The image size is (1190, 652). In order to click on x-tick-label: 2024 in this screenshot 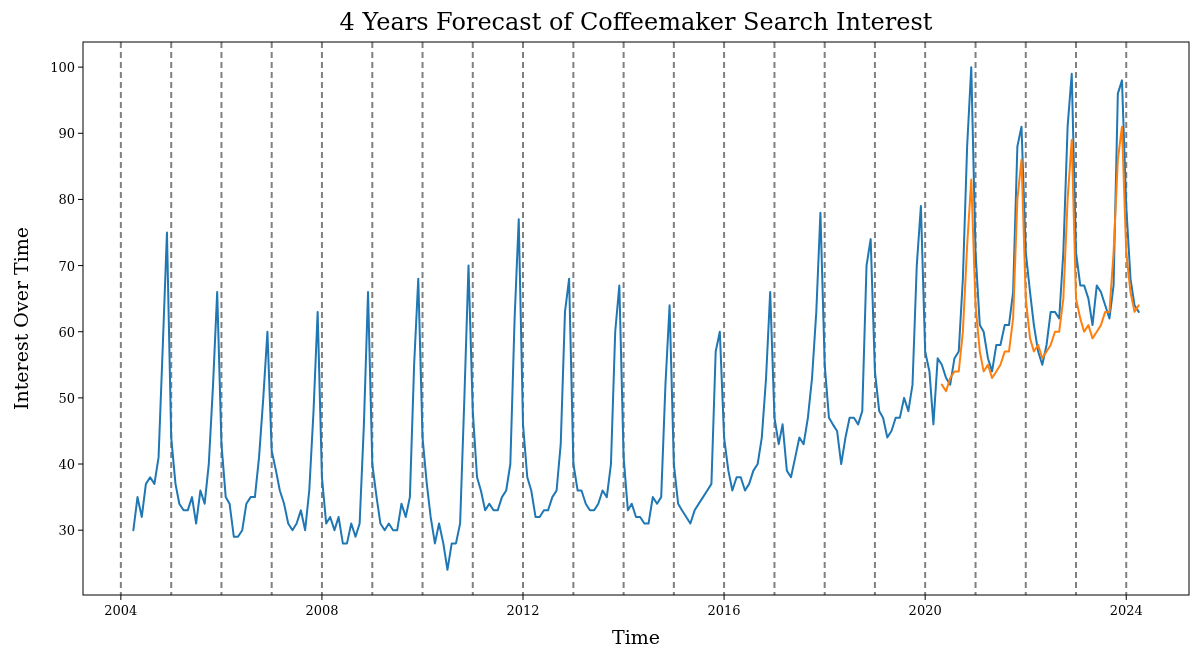, I will do `click(1126, 610)`.